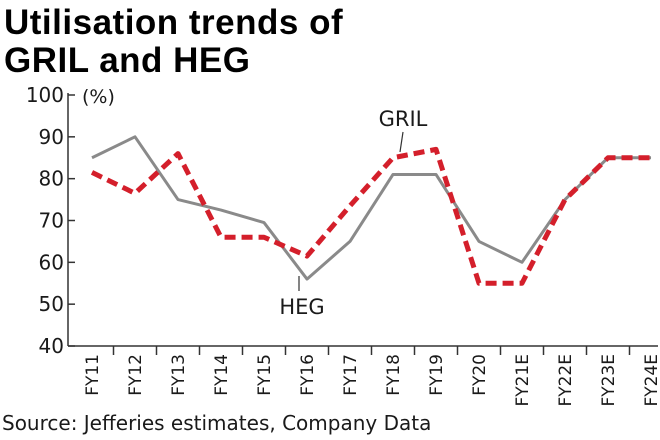 The width and height of the screenshot is (660, 440). What do you see at coordinates (174, 22) in the screenshot?
I see `title-line-1: Utilisation trends of` at bounding box center [174, 22].